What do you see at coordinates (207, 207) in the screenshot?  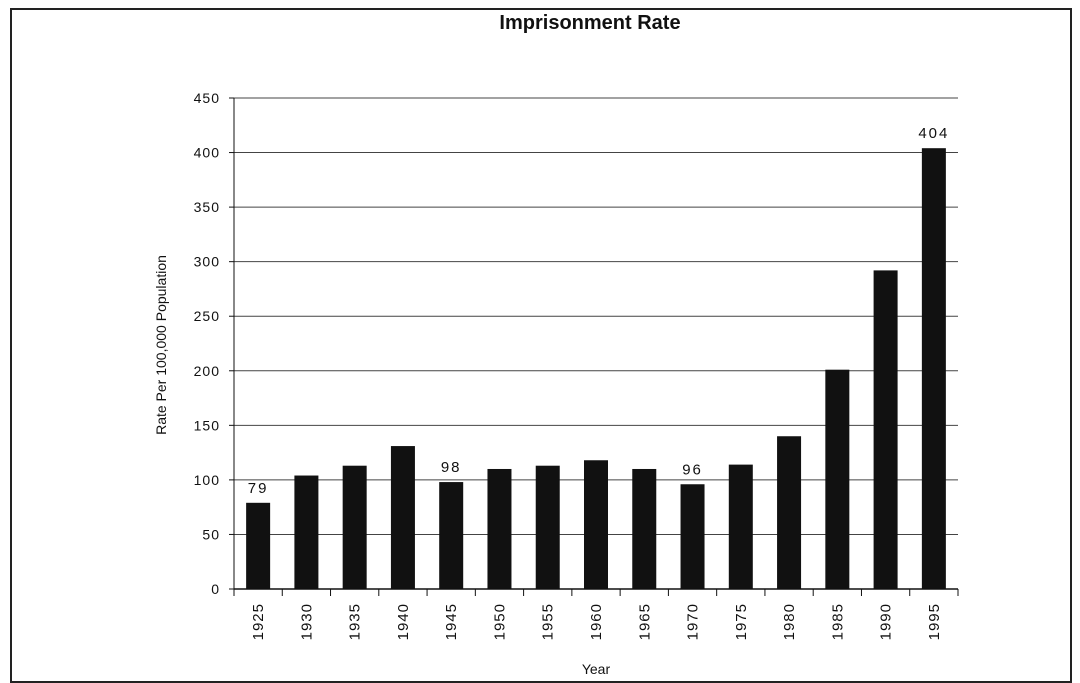 I see `y-tick-label: 350` at bounding box center [207, 207].